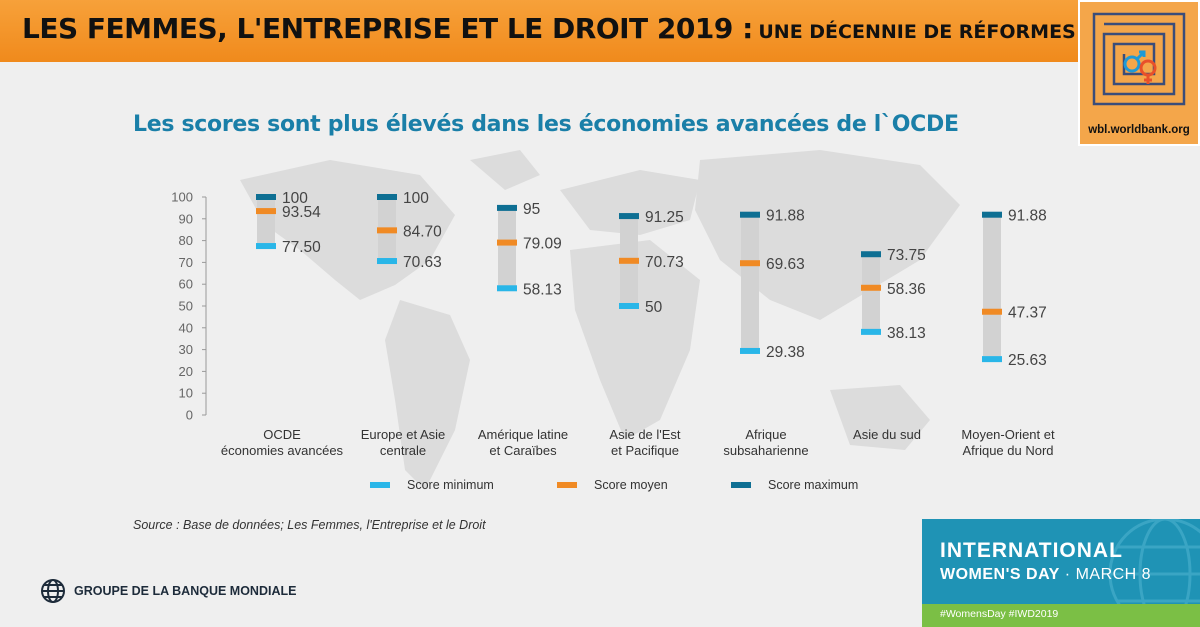 The height and width of the screenshot is (627, 1200). I want to click on min-label: 29.38, so click(785, 352).